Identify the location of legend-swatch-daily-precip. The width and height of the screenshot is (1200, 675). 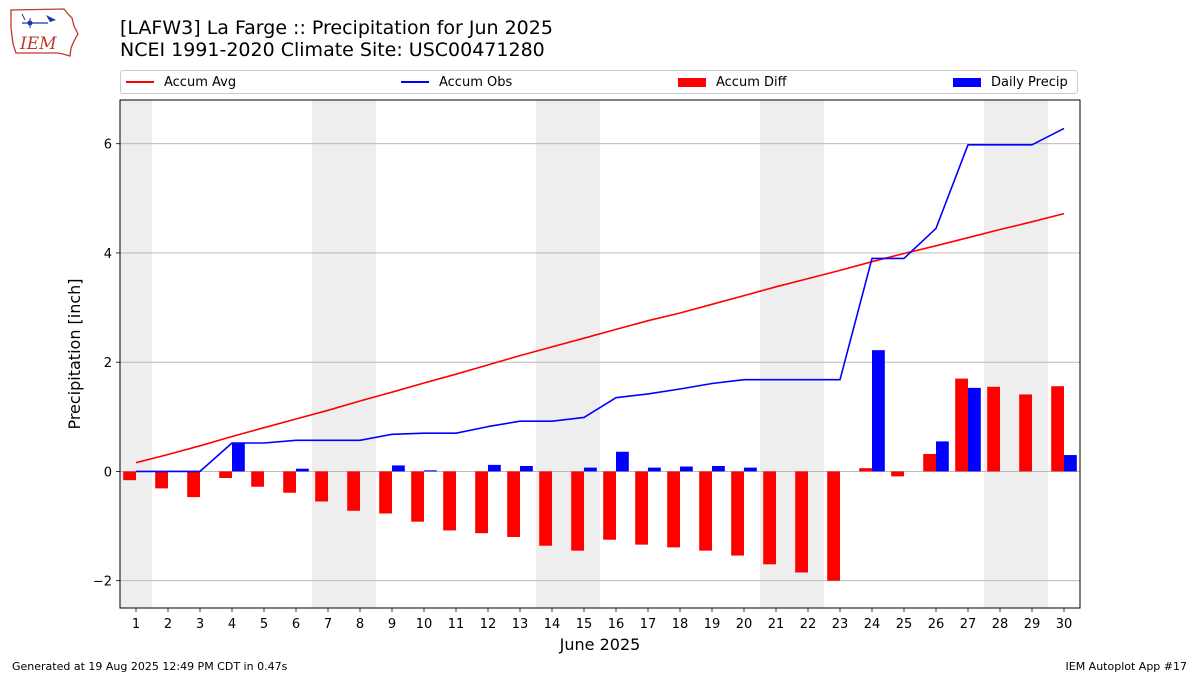
(967, 82).